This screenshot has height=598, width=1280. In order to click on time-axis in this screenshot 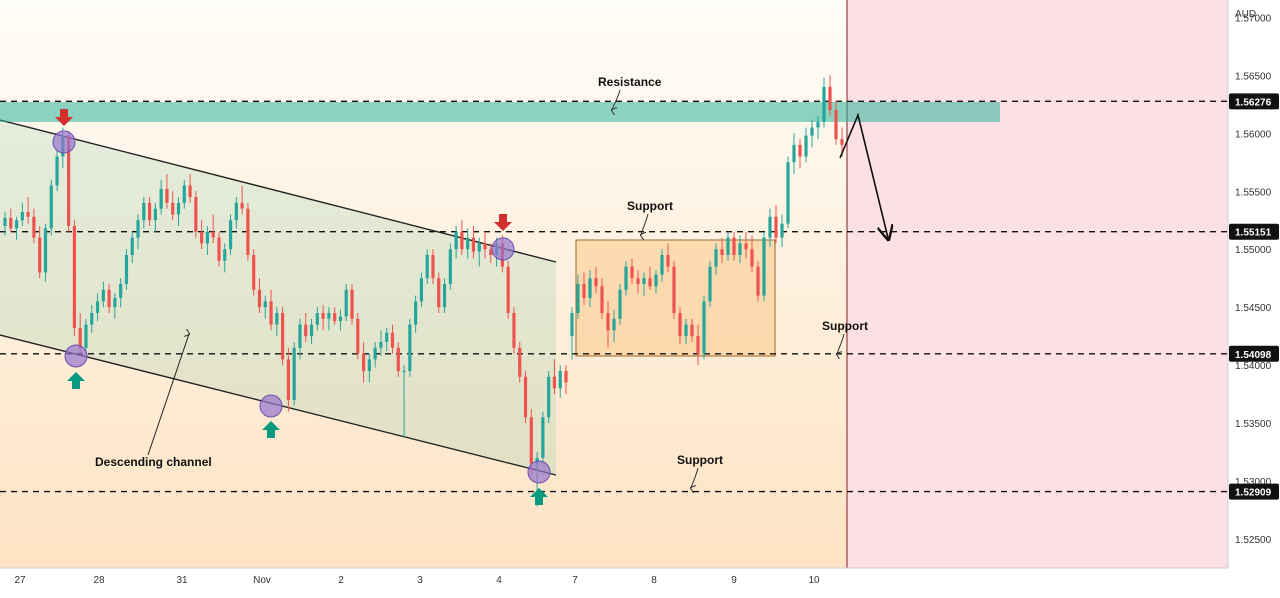, I will do `click(614, 580)`.